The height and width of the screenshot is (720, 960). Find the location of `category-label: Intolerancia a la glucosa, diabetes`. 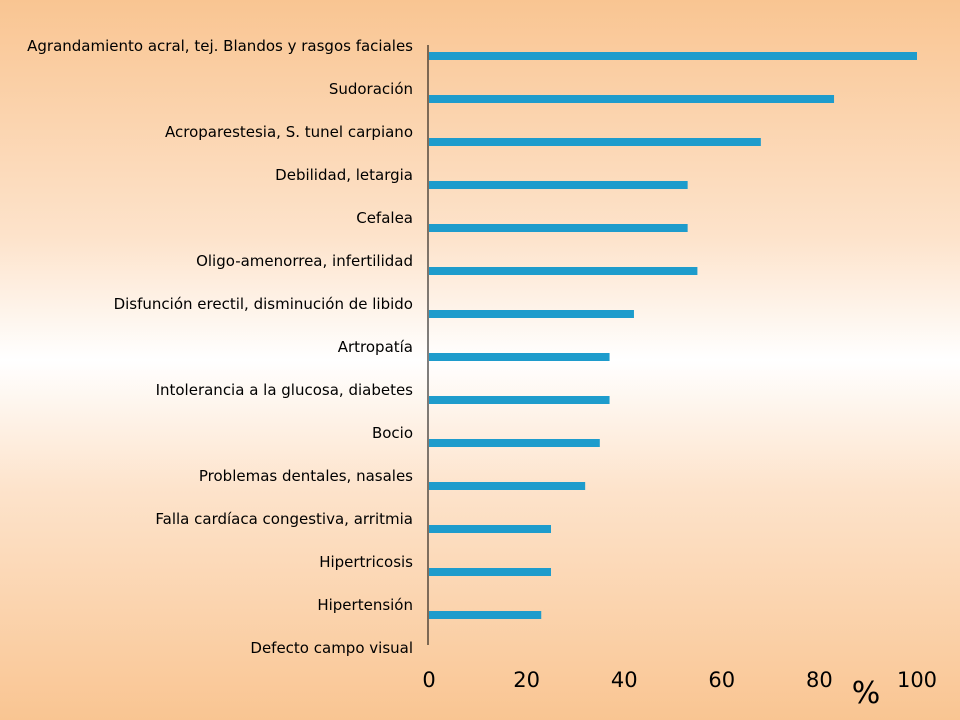

category-label: Intolerancia a la glucosa, diabetes is located at coordinates (285, 390).